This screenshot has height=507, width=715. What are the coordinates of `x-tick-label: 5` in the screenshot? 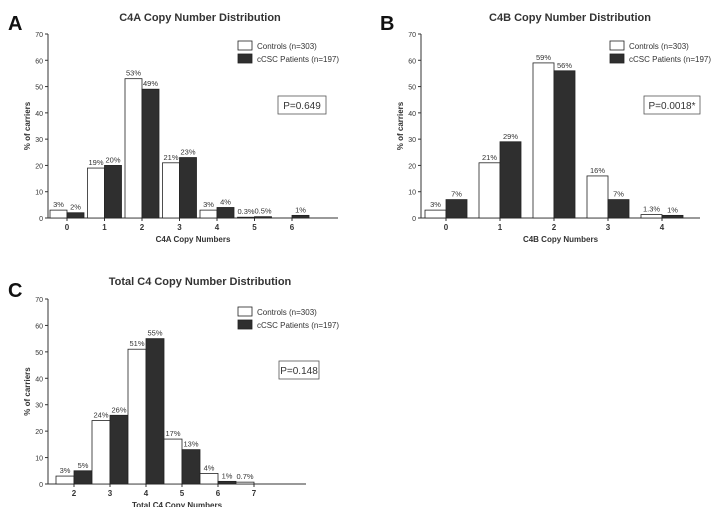 It's located at (254, 227).